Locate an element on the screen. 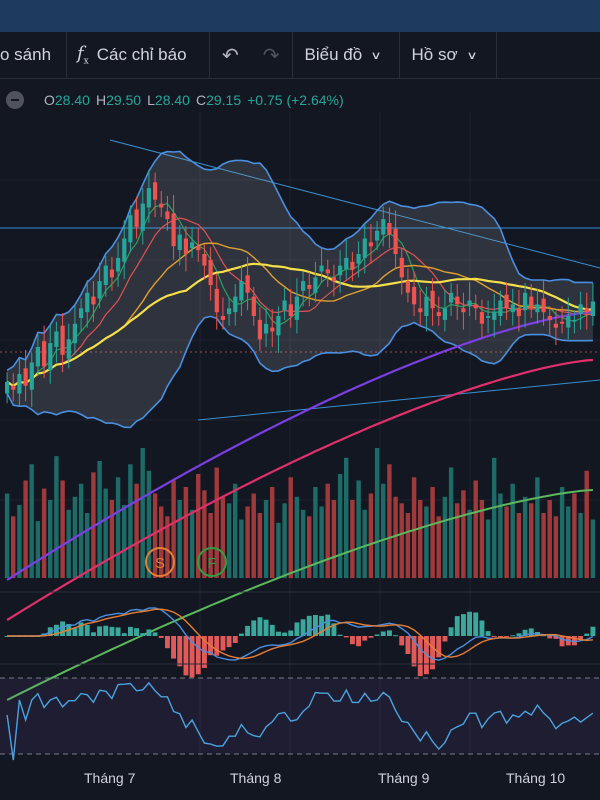 The width and height of the screenshot is (600, 800). window-top-bar is located at coordinates (300, 16).